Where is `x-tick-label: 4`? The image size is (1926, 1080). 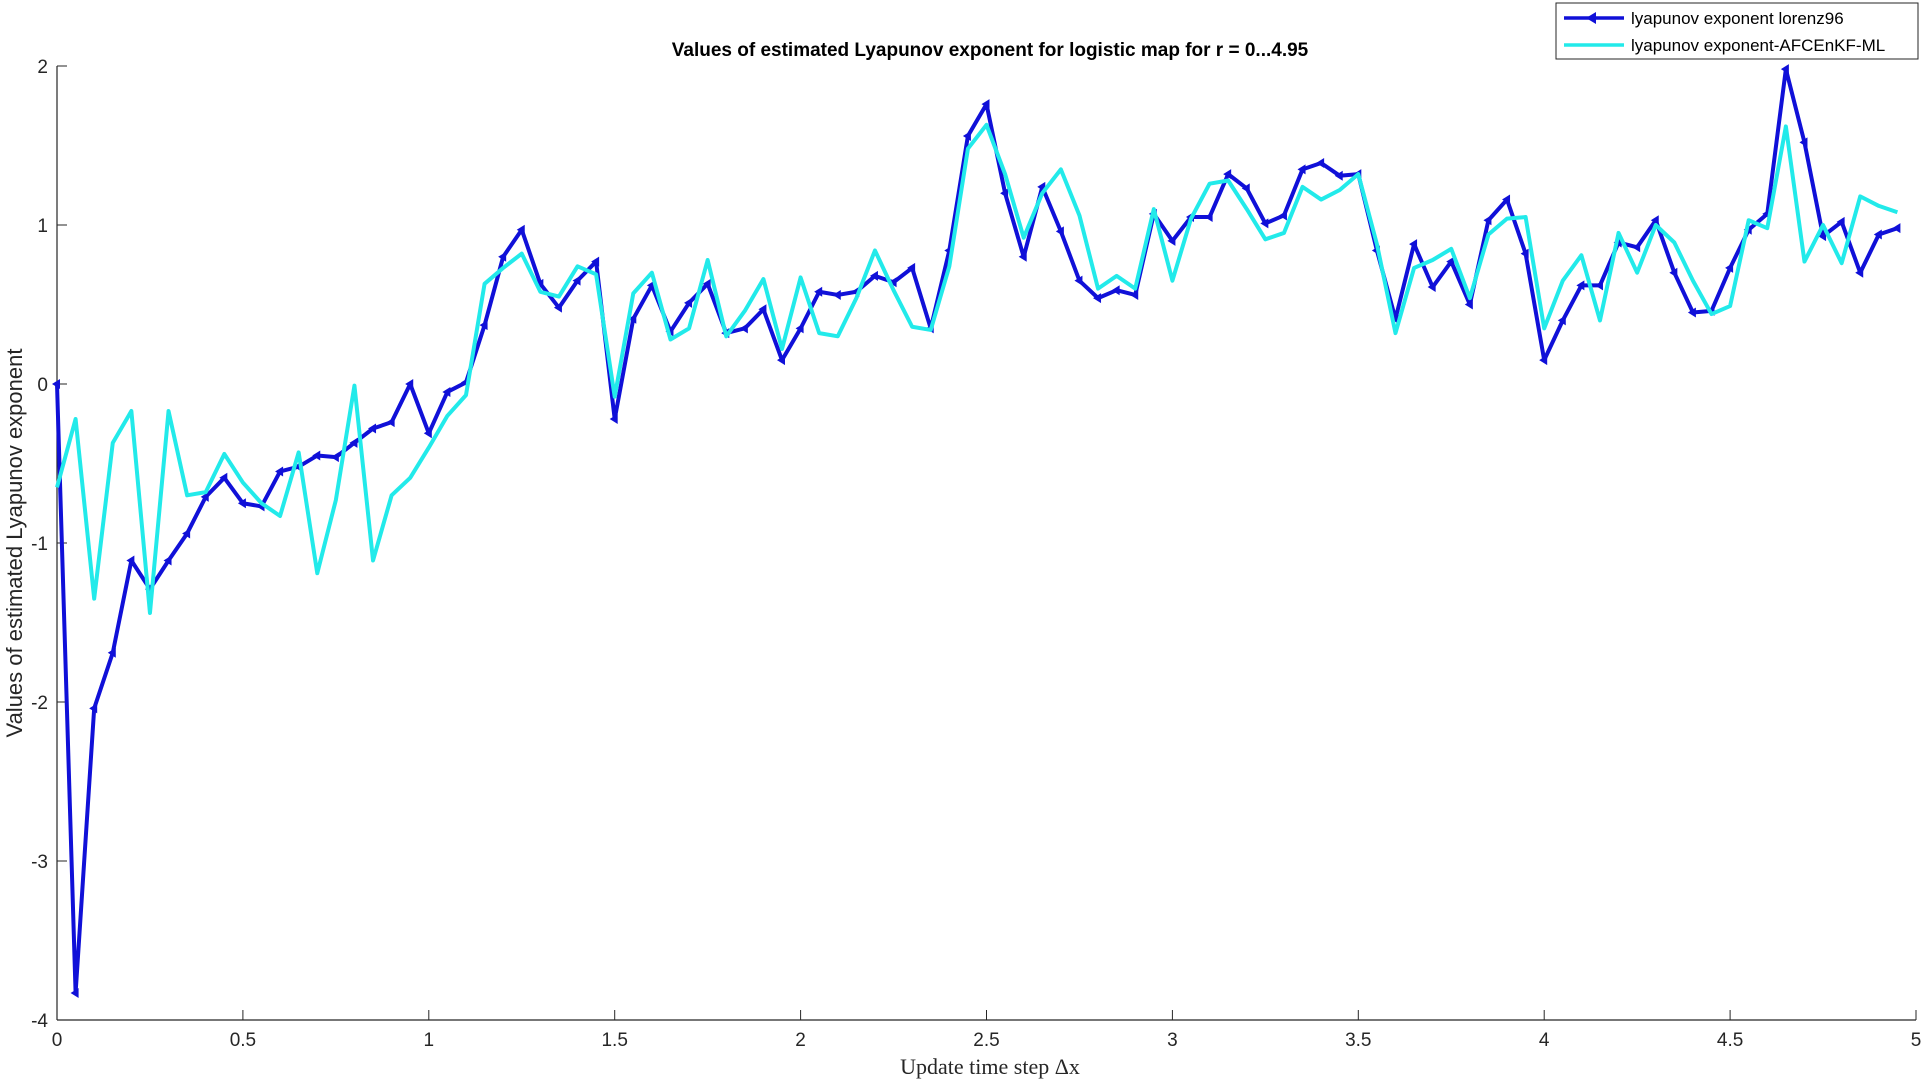
x-tick-label: 4 is located at coordinates (1544, 1040).